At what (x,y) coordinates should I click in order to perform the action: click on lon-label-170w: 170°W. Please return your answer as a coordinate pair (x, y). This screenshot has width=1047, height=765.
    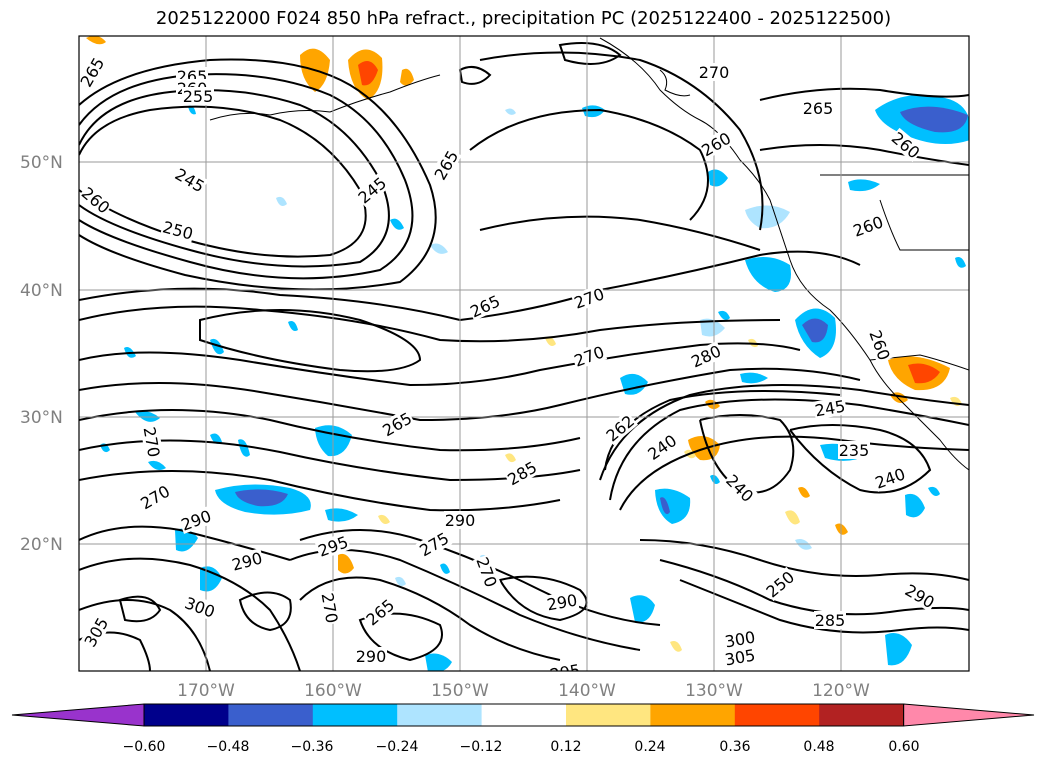
    Looking at the image, I should click on (206, 691).